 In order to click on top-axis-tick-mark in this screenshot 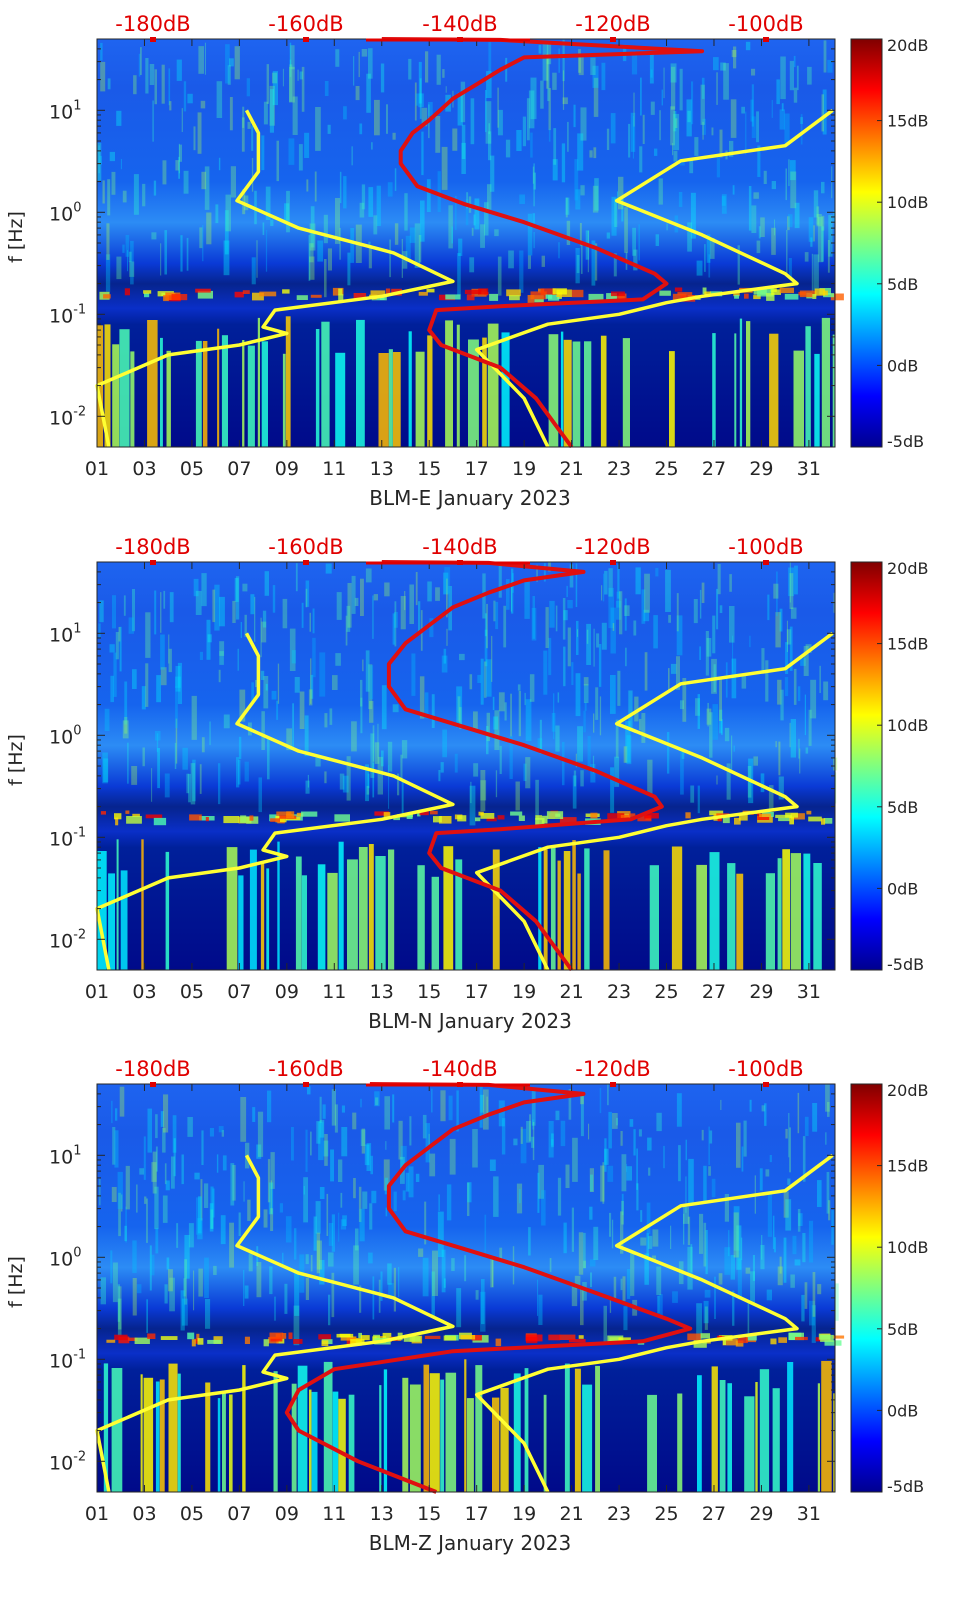, I will do `click(766, 39)`.